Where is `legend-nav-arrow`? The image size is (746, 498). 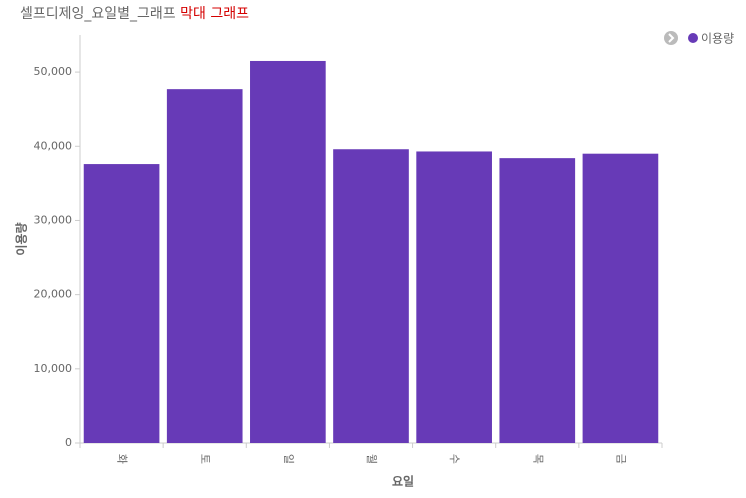 legend-nav-arrow is located at coordinates (671, 38).